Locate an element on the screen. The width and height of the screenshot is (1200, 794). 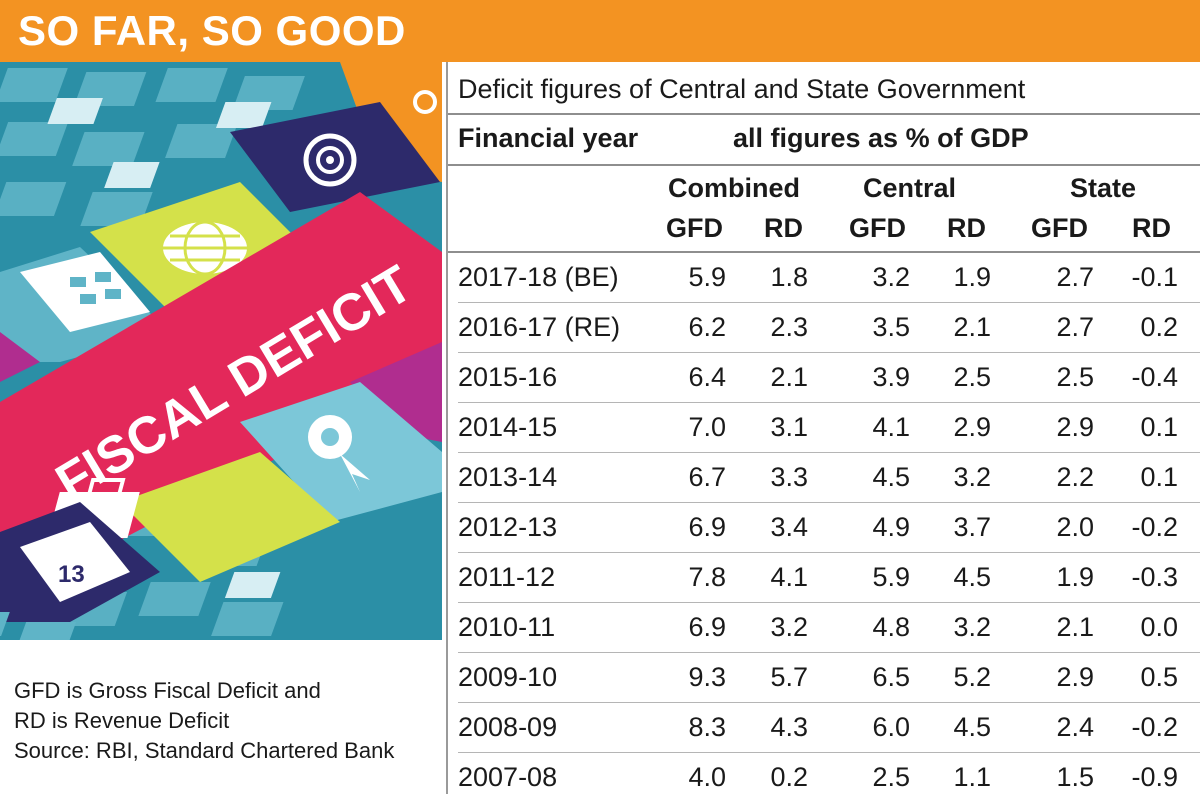
table-row: 2007-08 4.0 0.2 2.5 1.1 1.5 -0.9 is located at coordinates (824, 773).